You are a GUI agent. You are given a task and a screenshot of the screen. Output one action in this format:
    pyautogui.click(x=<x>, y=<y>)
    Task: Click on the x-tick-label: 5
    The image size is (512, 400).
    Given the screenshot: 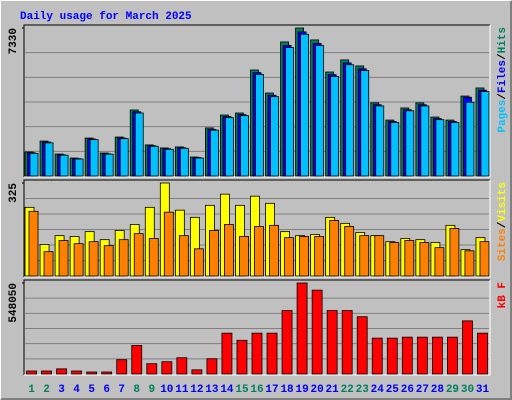 What is the action you would take?
    pyautogui.click(x=91, y=390)
    